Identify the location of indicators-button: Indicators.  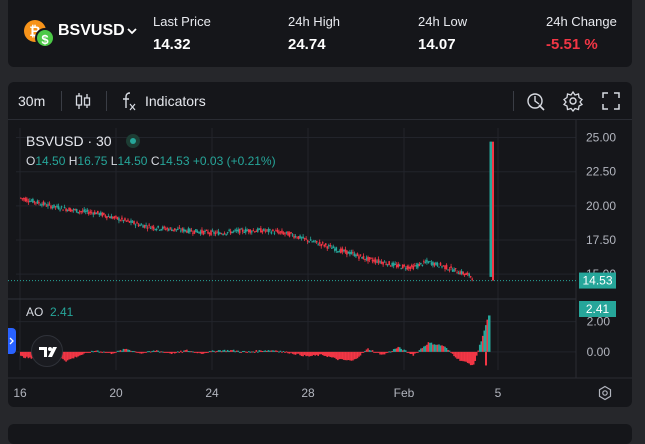
(175, 101).